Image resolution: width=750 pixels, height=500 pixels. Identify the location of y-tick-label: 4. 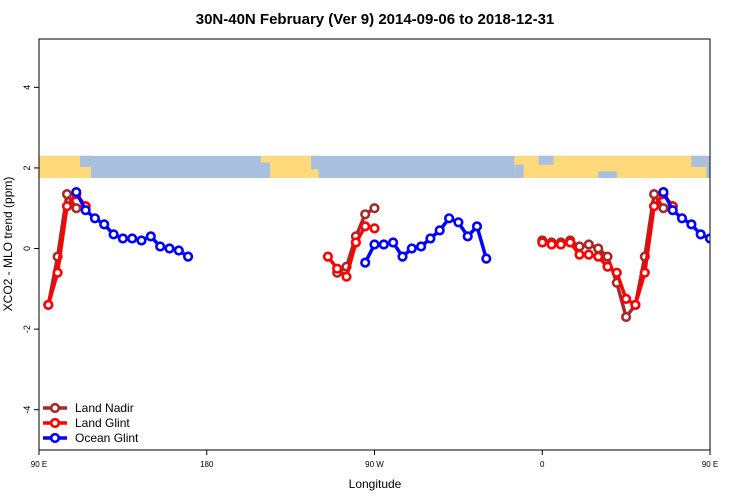
(27, 87).